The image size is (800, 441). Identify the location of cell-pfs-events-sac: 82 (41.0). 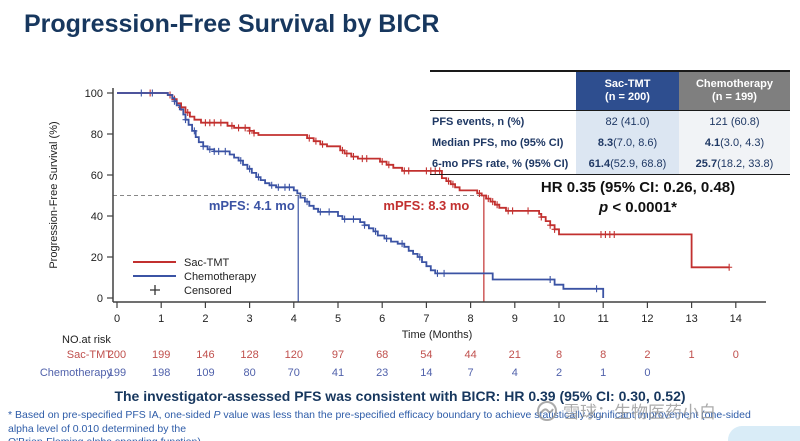
(627, 121).